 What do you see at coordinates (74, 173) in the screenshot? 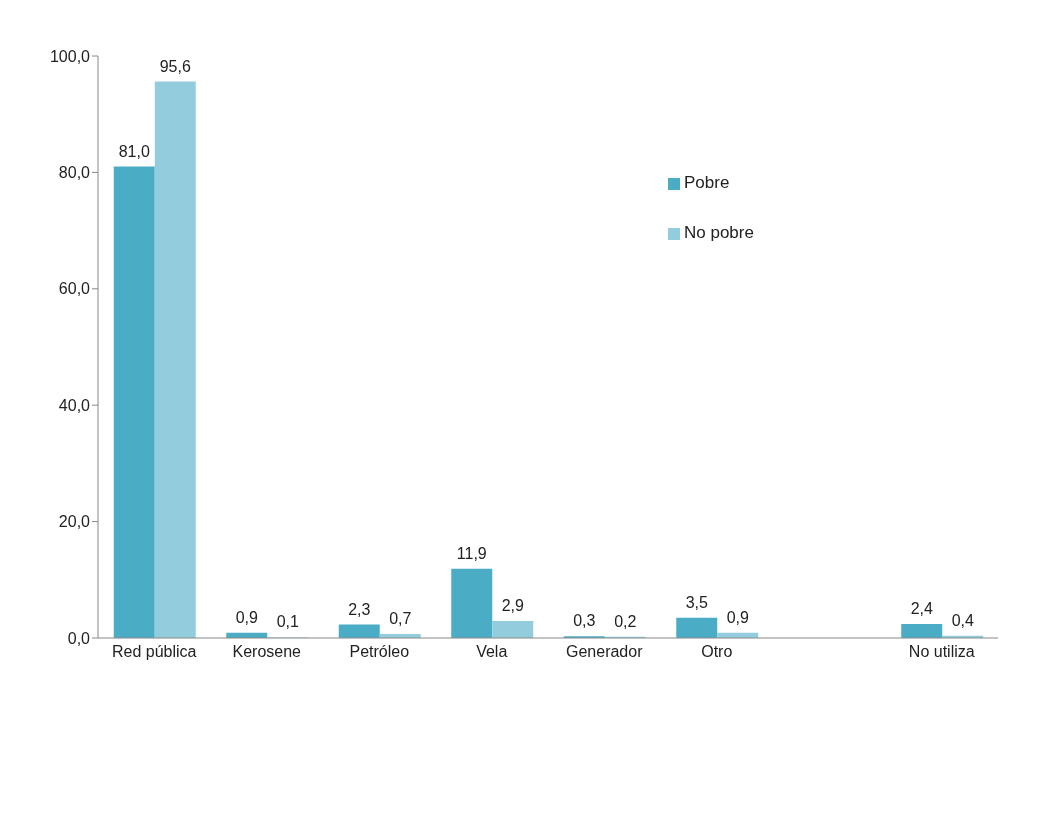
I see `y-tick-label: 80,0` at bounding box center [74, 173].